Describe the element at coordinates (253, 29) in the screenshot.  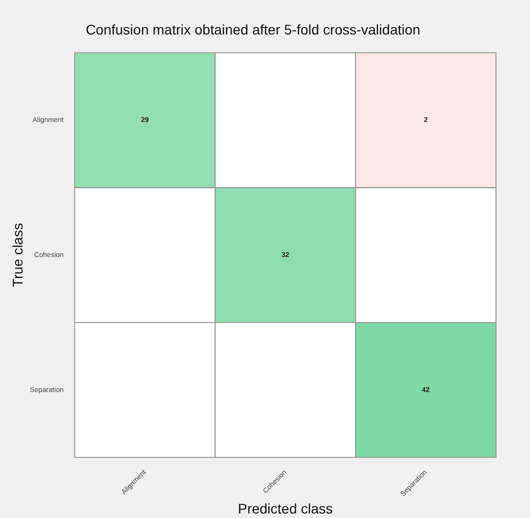
I see `chart-title: Confusion matrix obtained after 5-fold cross-validation` at that location.